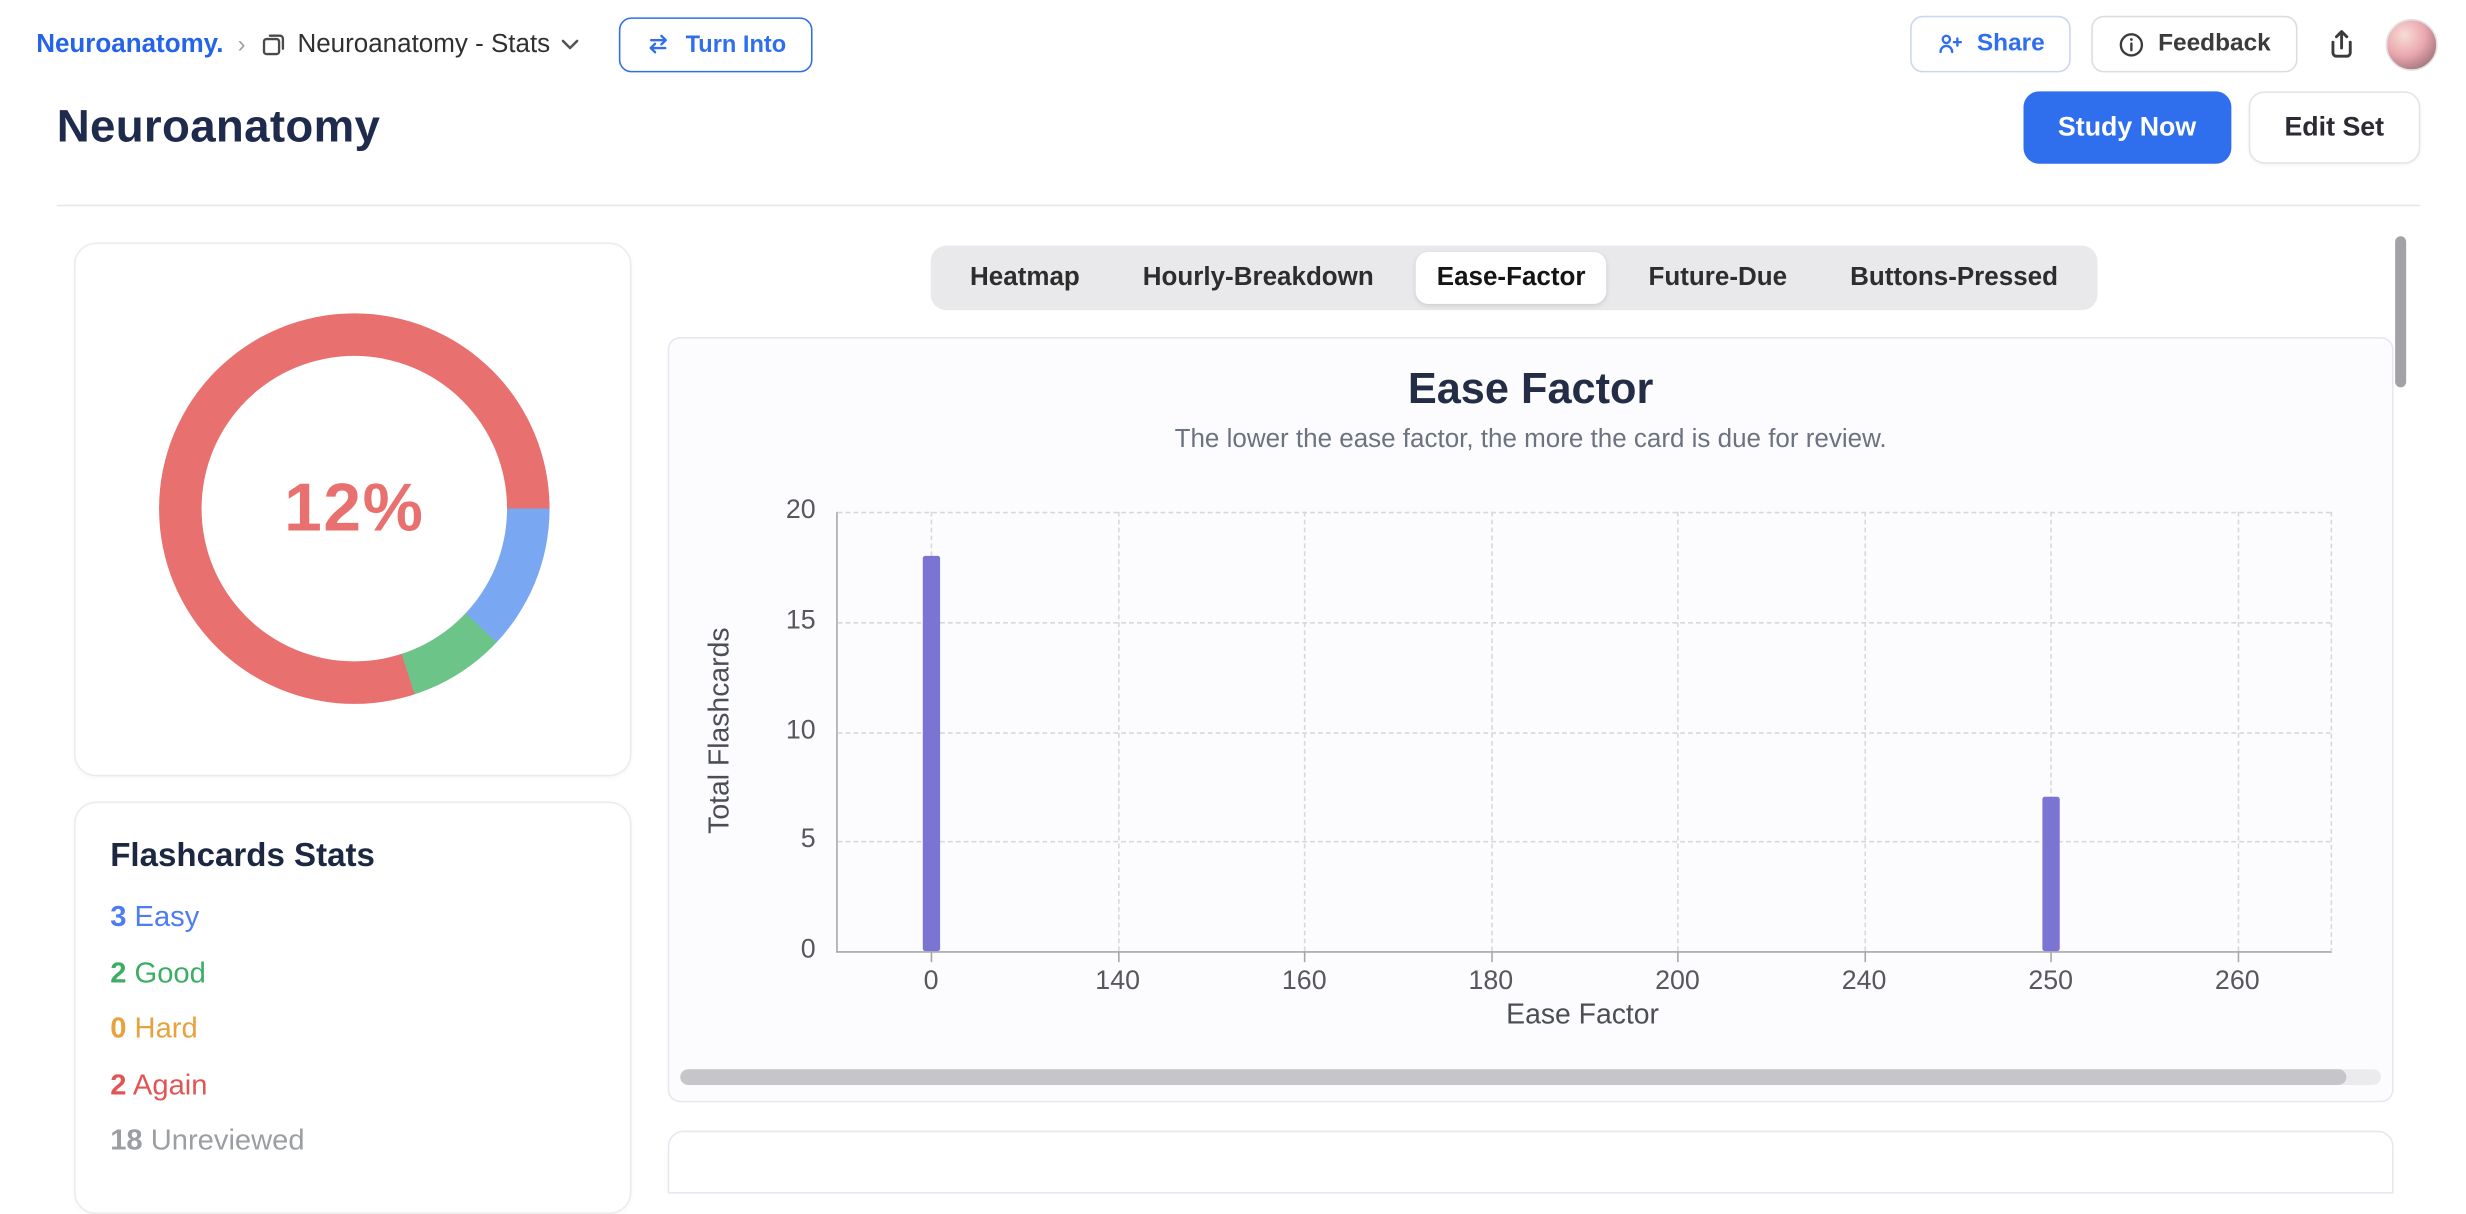 The height and width of the screenshot is (1214, 2466). What do you see at coordinates (273, 44) in the screenshot?
I see `deck-icon` at bounding box center [273, 44].